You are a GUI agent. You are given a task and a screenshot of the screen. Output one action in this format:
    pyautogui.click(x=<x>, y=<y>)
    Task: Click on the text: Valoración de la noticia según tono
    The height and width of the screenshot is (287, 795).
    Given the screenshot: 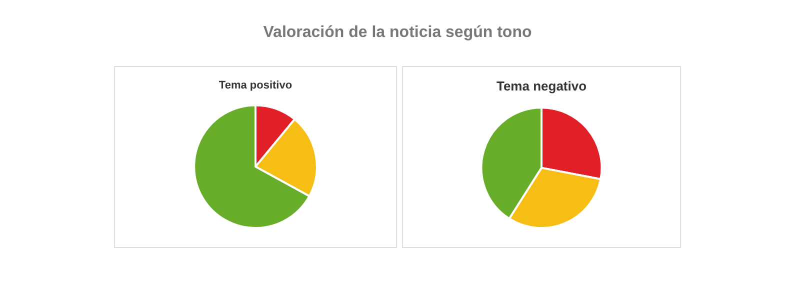 What is the action you would take?
    pyautogui.click(x=397, y=33)
    